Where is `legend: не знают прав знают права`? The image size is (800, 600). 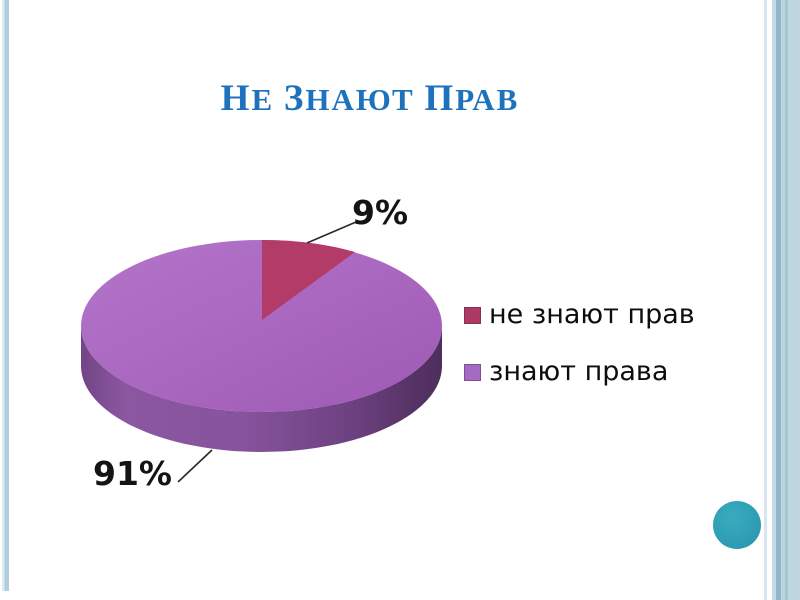 legend: не знают прав знают права is located at coordinates (579, 344).